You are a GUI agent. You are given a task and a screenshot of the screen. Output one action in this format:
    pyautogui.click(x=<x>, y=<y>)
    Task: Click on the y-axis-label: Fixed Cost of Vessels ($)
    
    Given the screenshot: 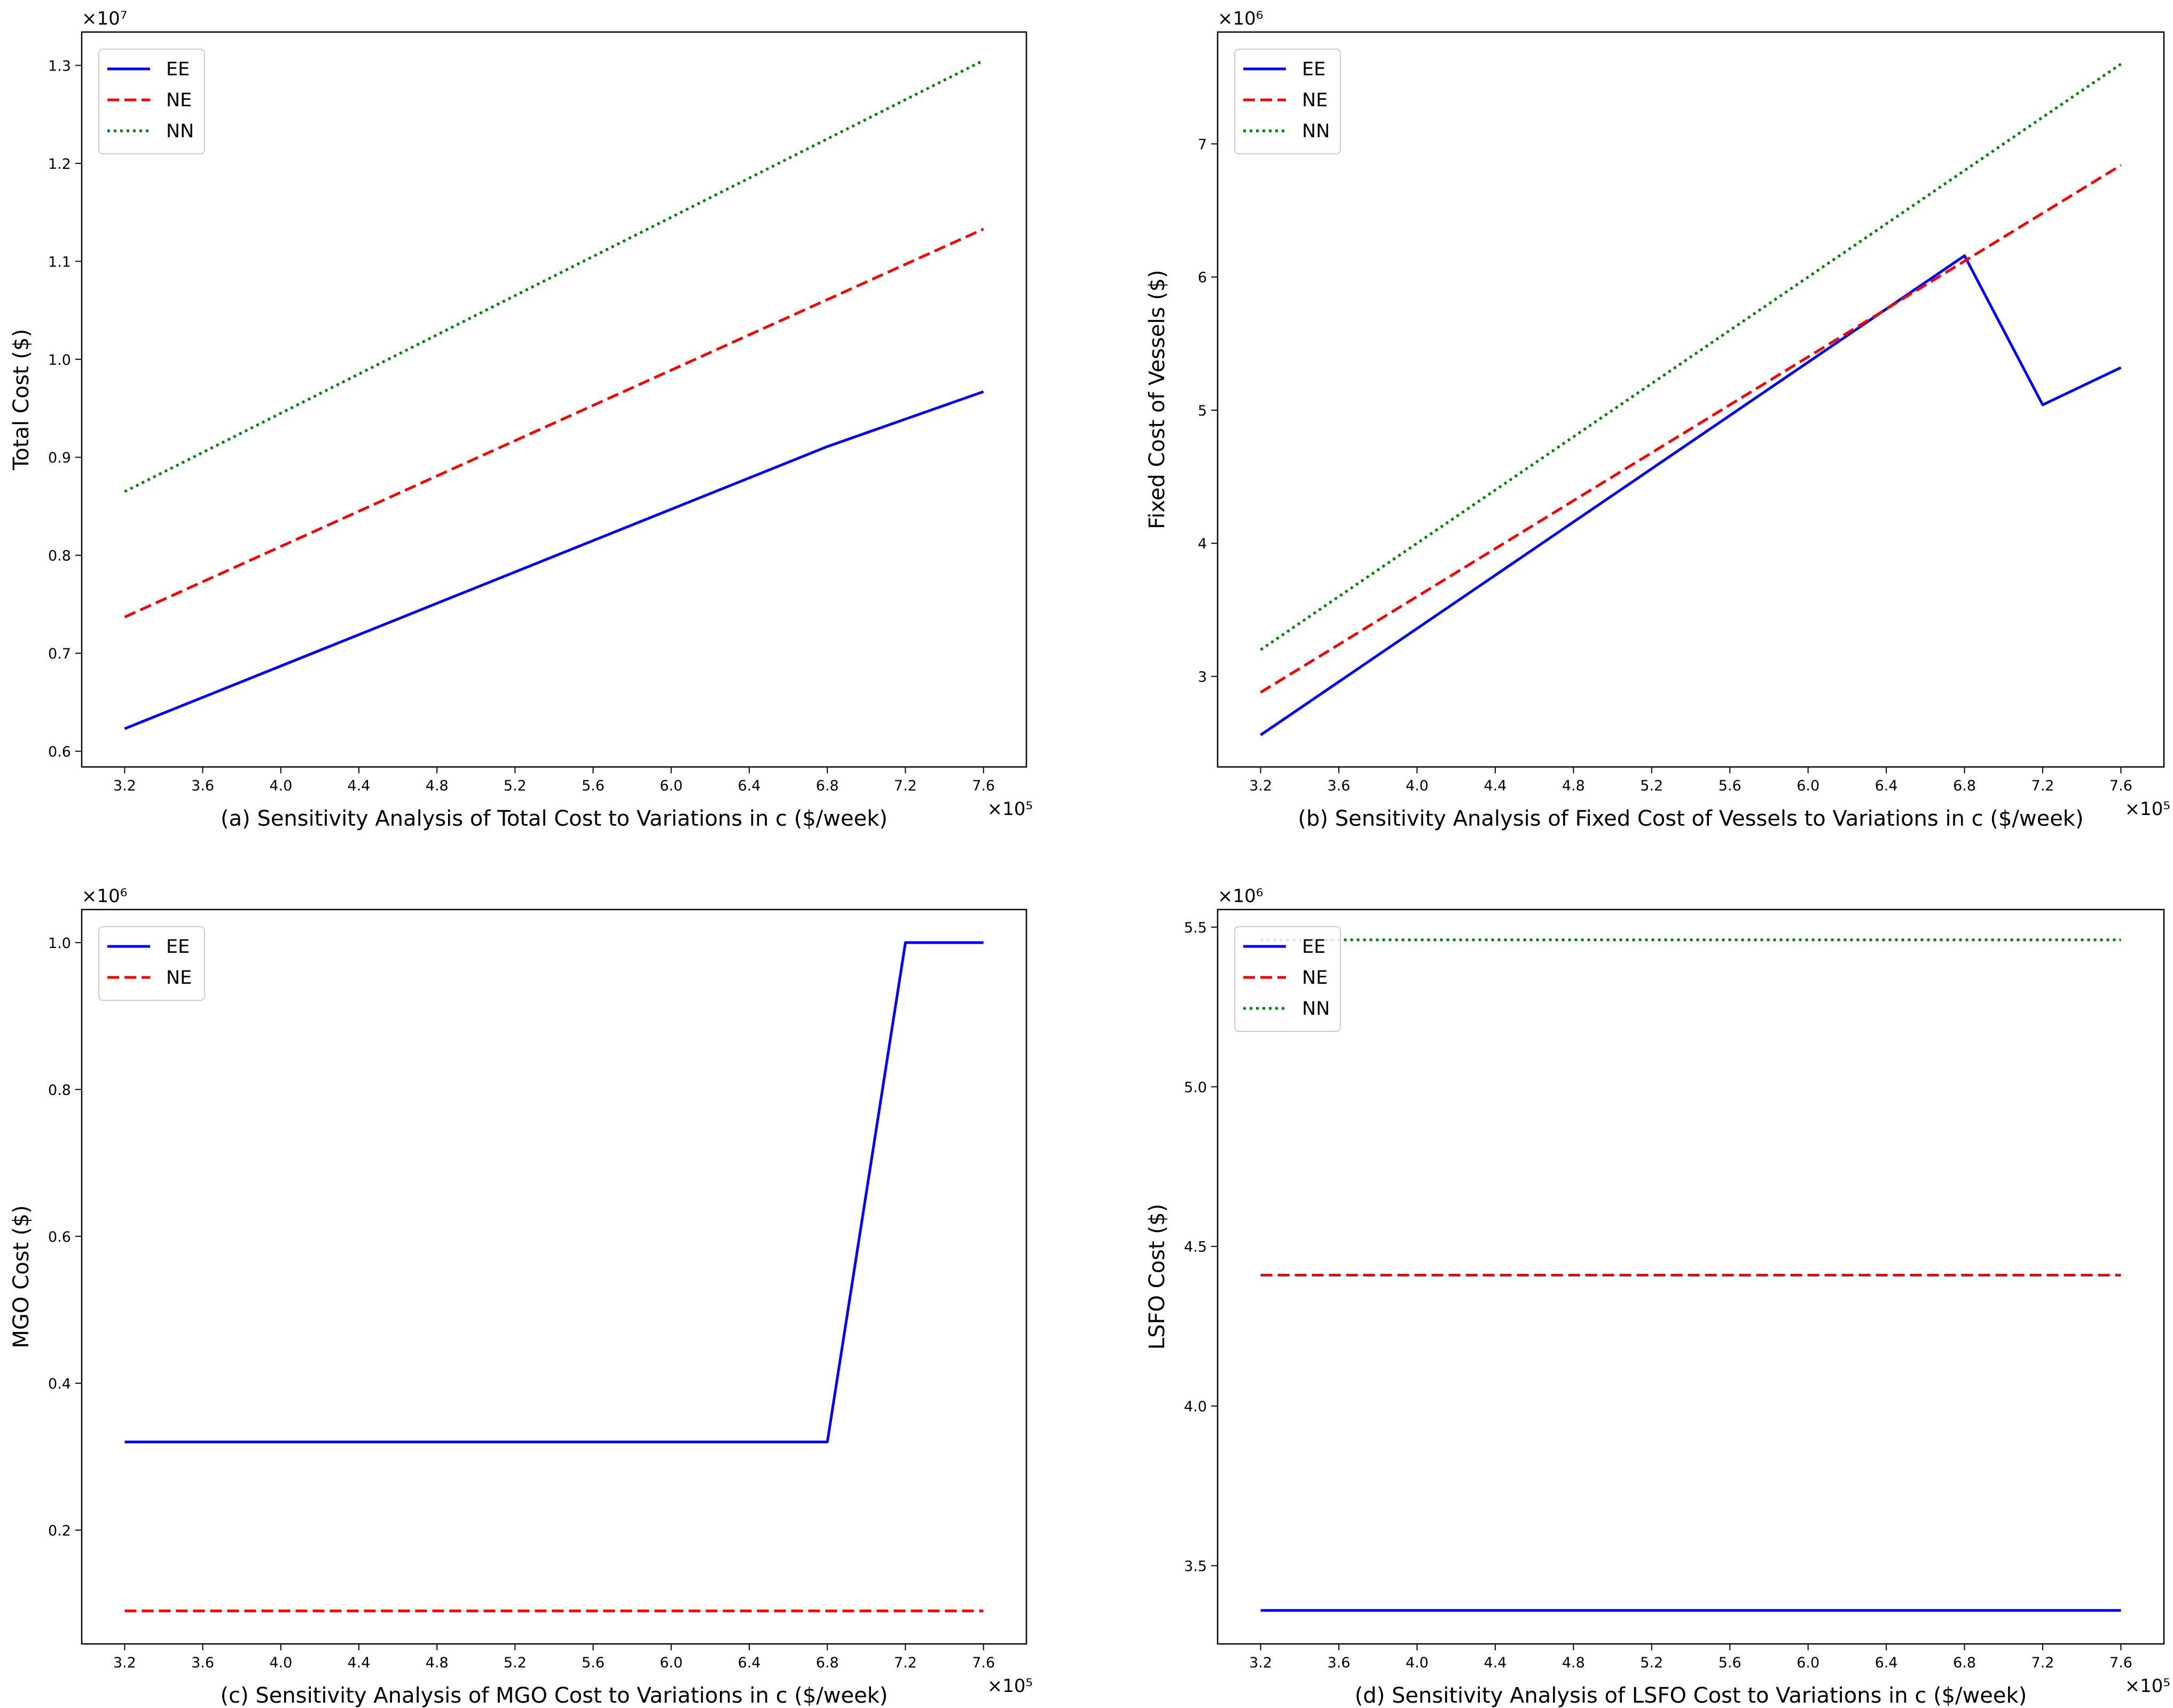 What is the action you would take?
    pyautogui.click(x=1157, y=400)
    